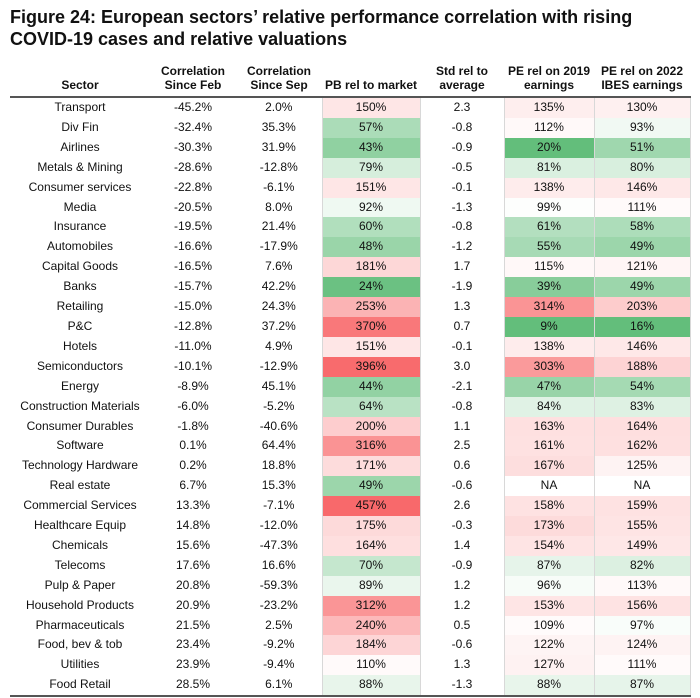 Image resolution: width=700 pixels, height=698 pixels. I want to click on cell-pb: 184%, so click(371, 645).